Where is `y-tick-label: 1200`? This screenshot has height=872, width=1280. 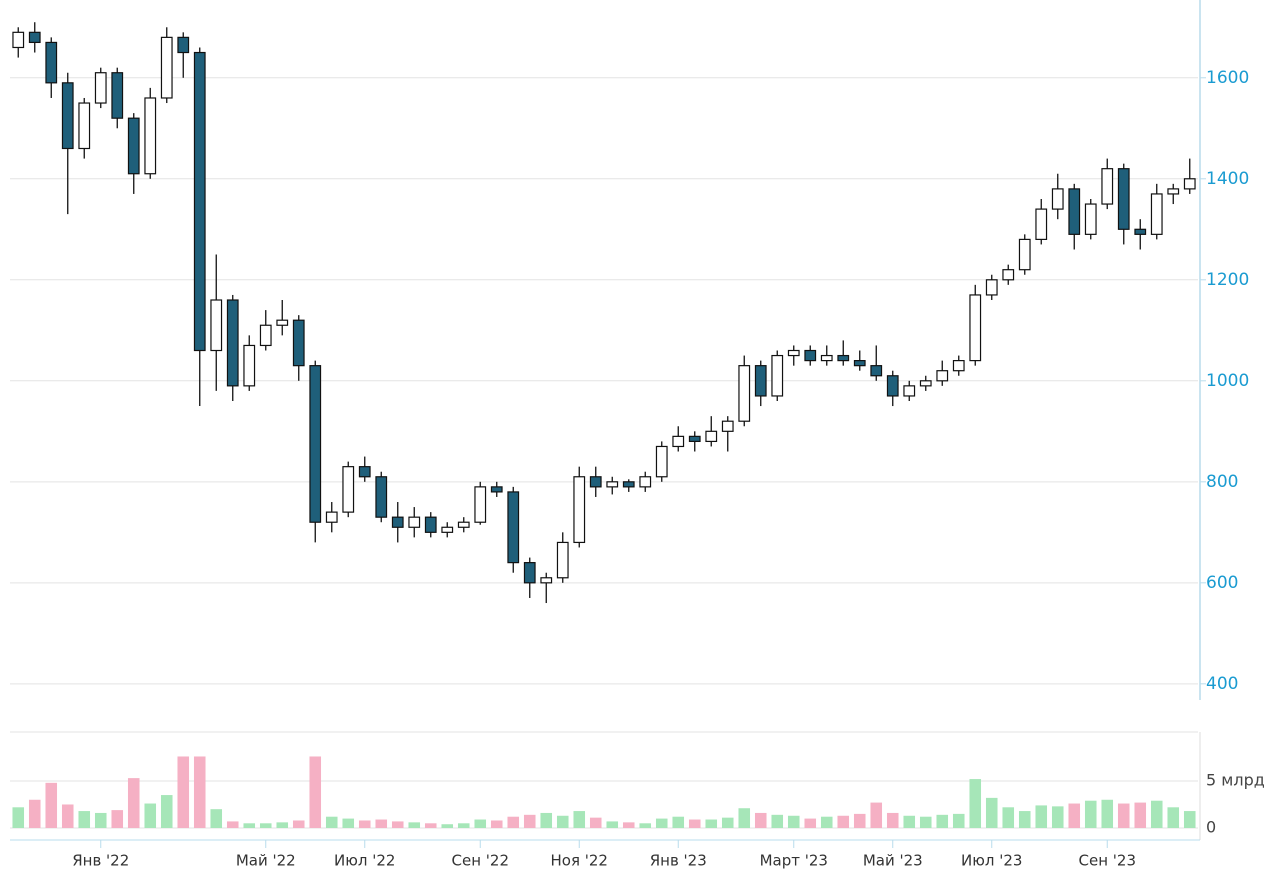 y-tick-label: 1200 is located at coordinates (1227, 280).